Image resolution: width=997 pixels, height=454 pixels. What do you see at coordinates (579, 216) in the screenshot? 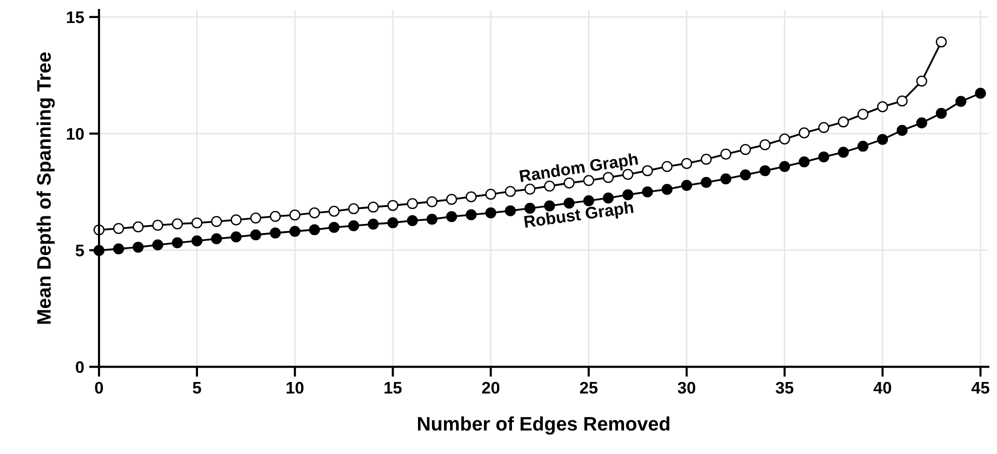
I see `text: Robust Graph` at bounding box center [579, 216].